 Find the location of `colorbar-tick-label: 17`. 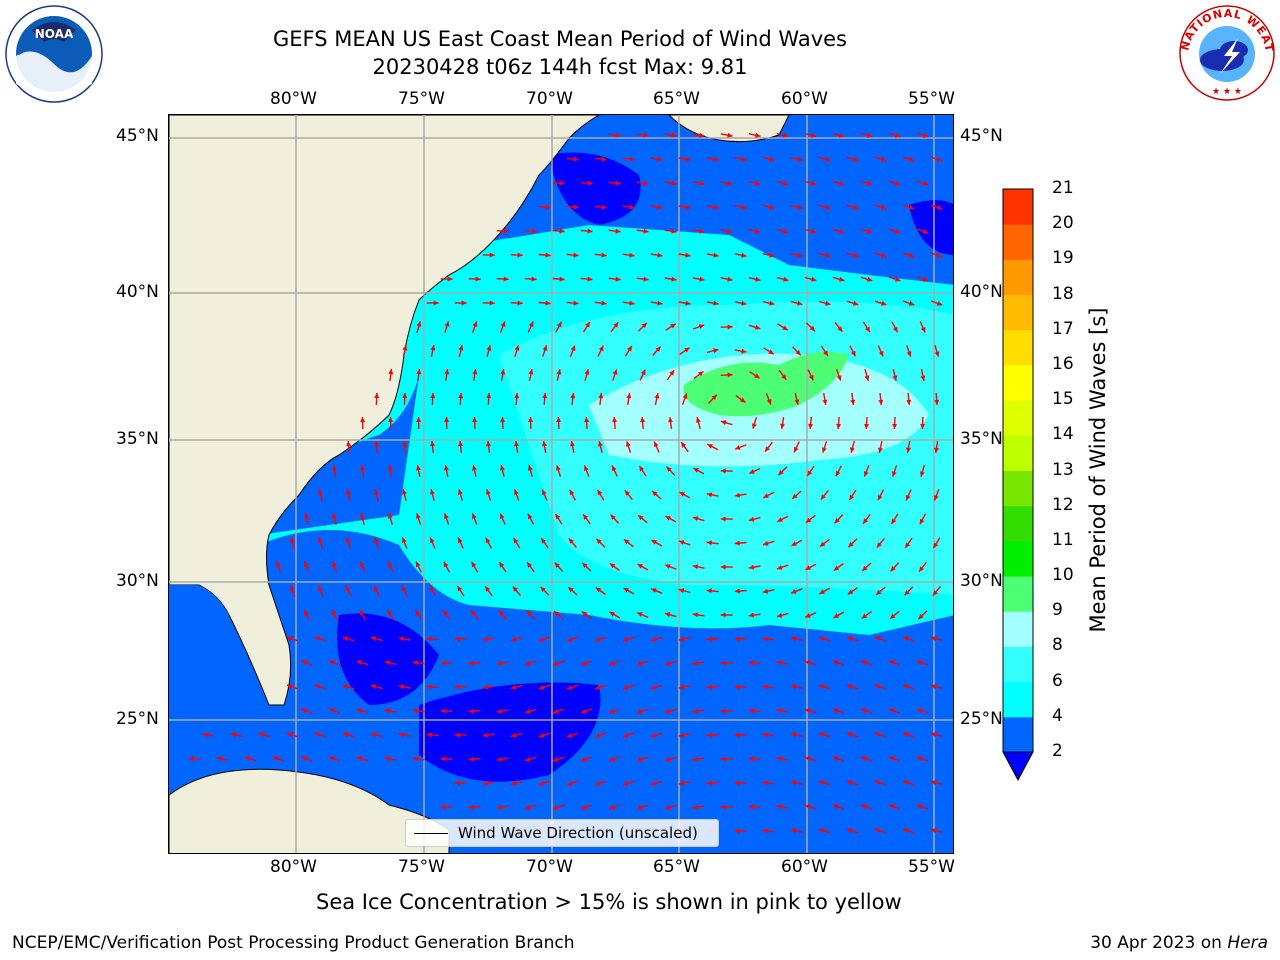

colorbar-tick-label: 17 is located at coordinates (1063, 328).